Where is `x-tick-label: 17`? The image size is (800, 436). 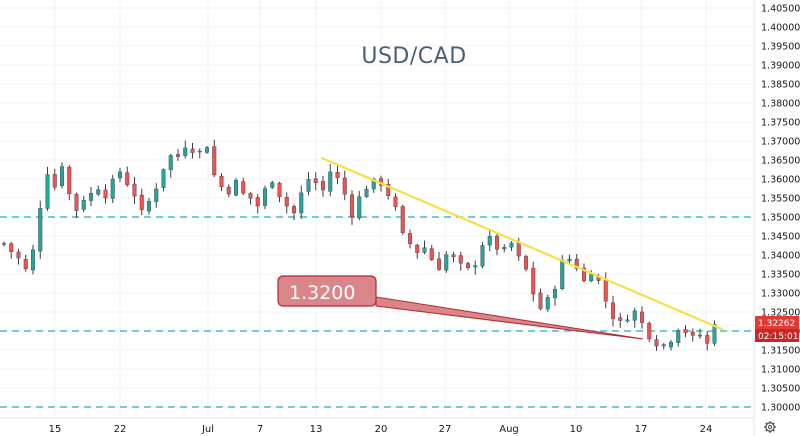
x-tick-label: 17 is located at coordinates (641, 429).